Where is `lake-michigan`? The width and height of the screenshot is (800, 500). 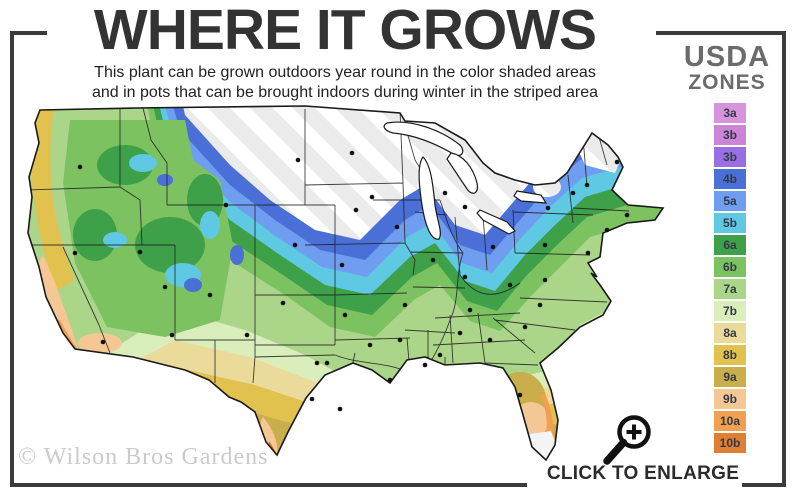 lake-michigan is located at coordinates (429, 198).